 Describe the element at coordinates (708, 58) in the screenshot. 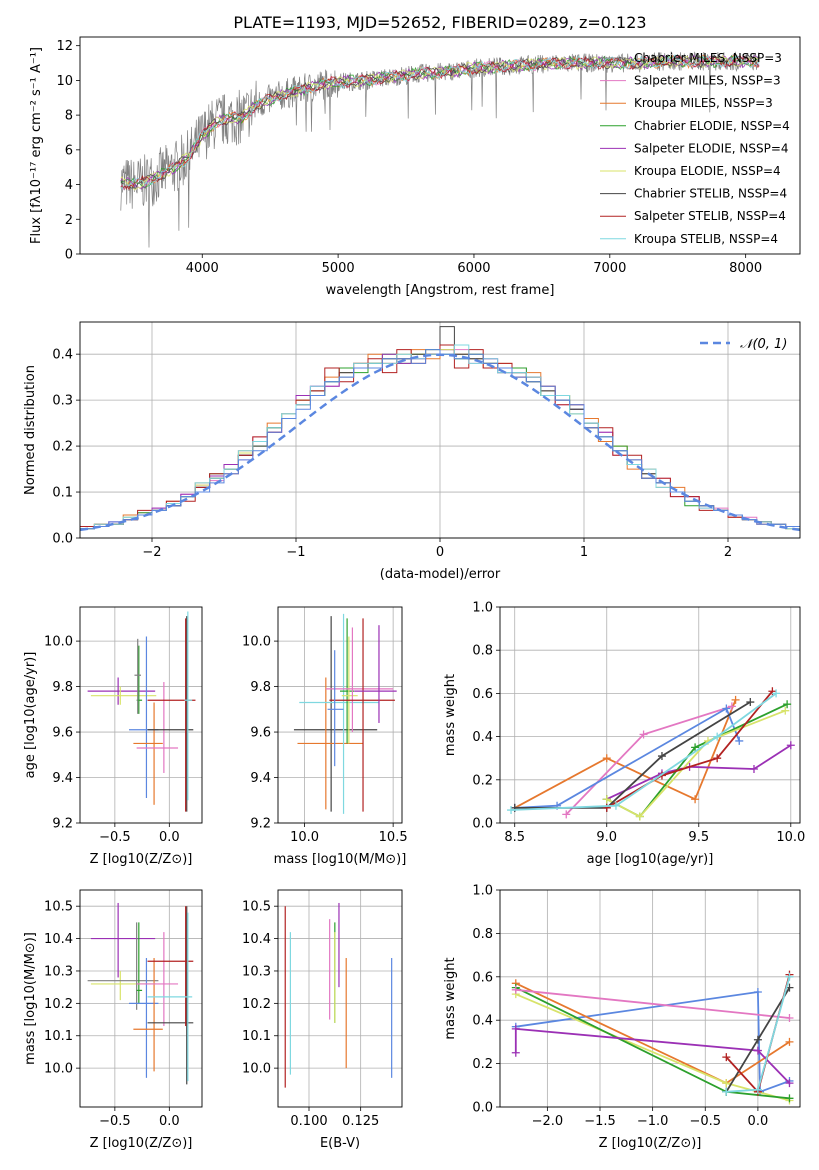

I see `legend-label: Chabrier MILES, NSSP=3` at that location.